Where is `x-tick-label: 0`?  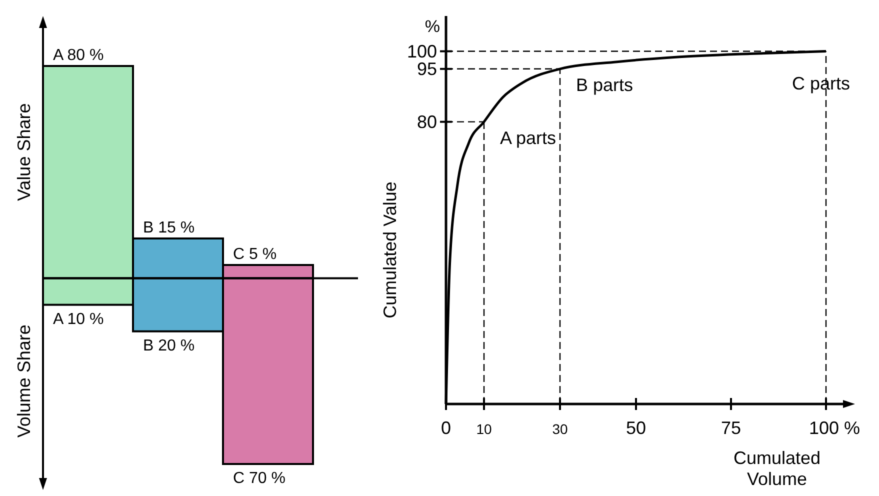
x-tick-label: 0 is located at coordinates (446, 428).